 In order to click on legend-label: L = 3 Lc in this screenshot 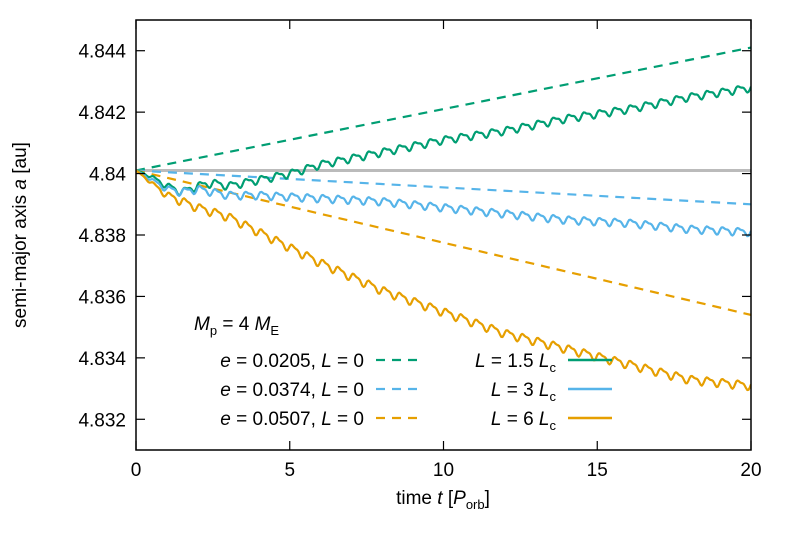, I will do `click(524, 392)`.